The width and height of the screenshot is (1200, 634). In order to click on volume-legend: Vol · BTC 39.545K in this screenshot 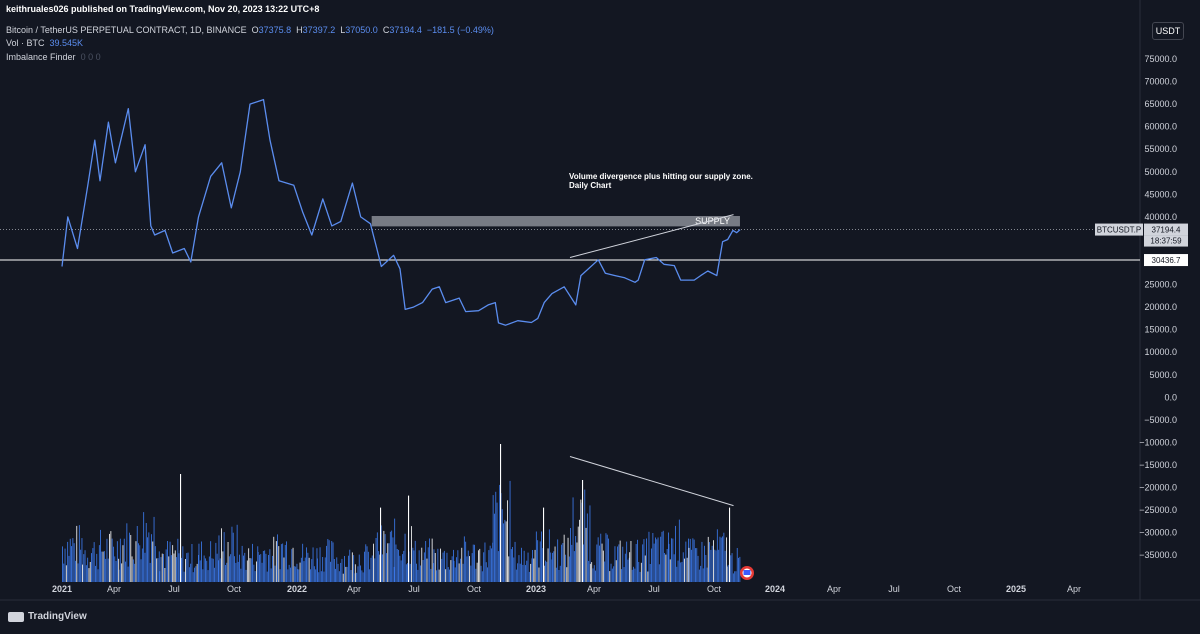, I will do `click(44, 43)`.